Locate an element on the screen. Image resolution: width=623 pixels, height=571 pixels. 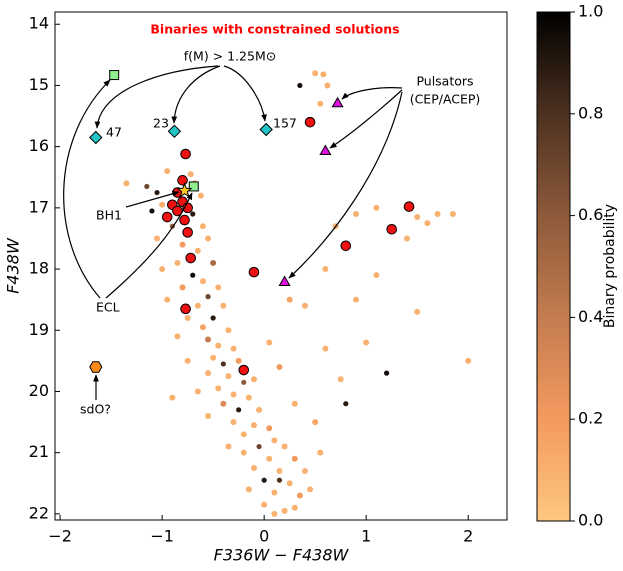
x-tick-label: 2 is located at coordinates (468, 536).